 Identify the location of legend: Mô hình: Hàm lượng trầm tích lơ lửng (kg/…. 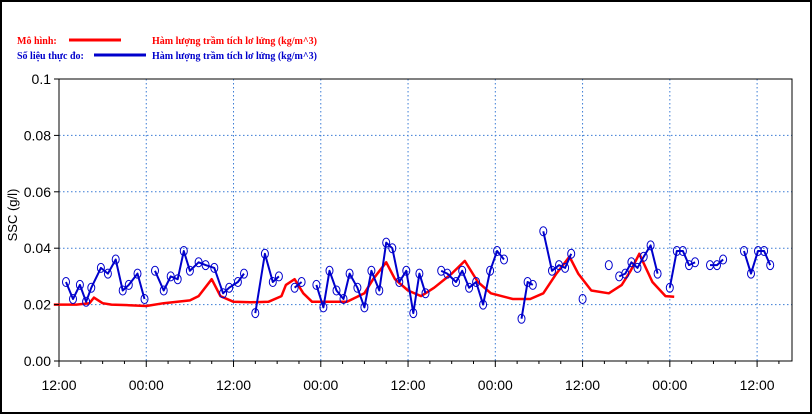
(167, 49).